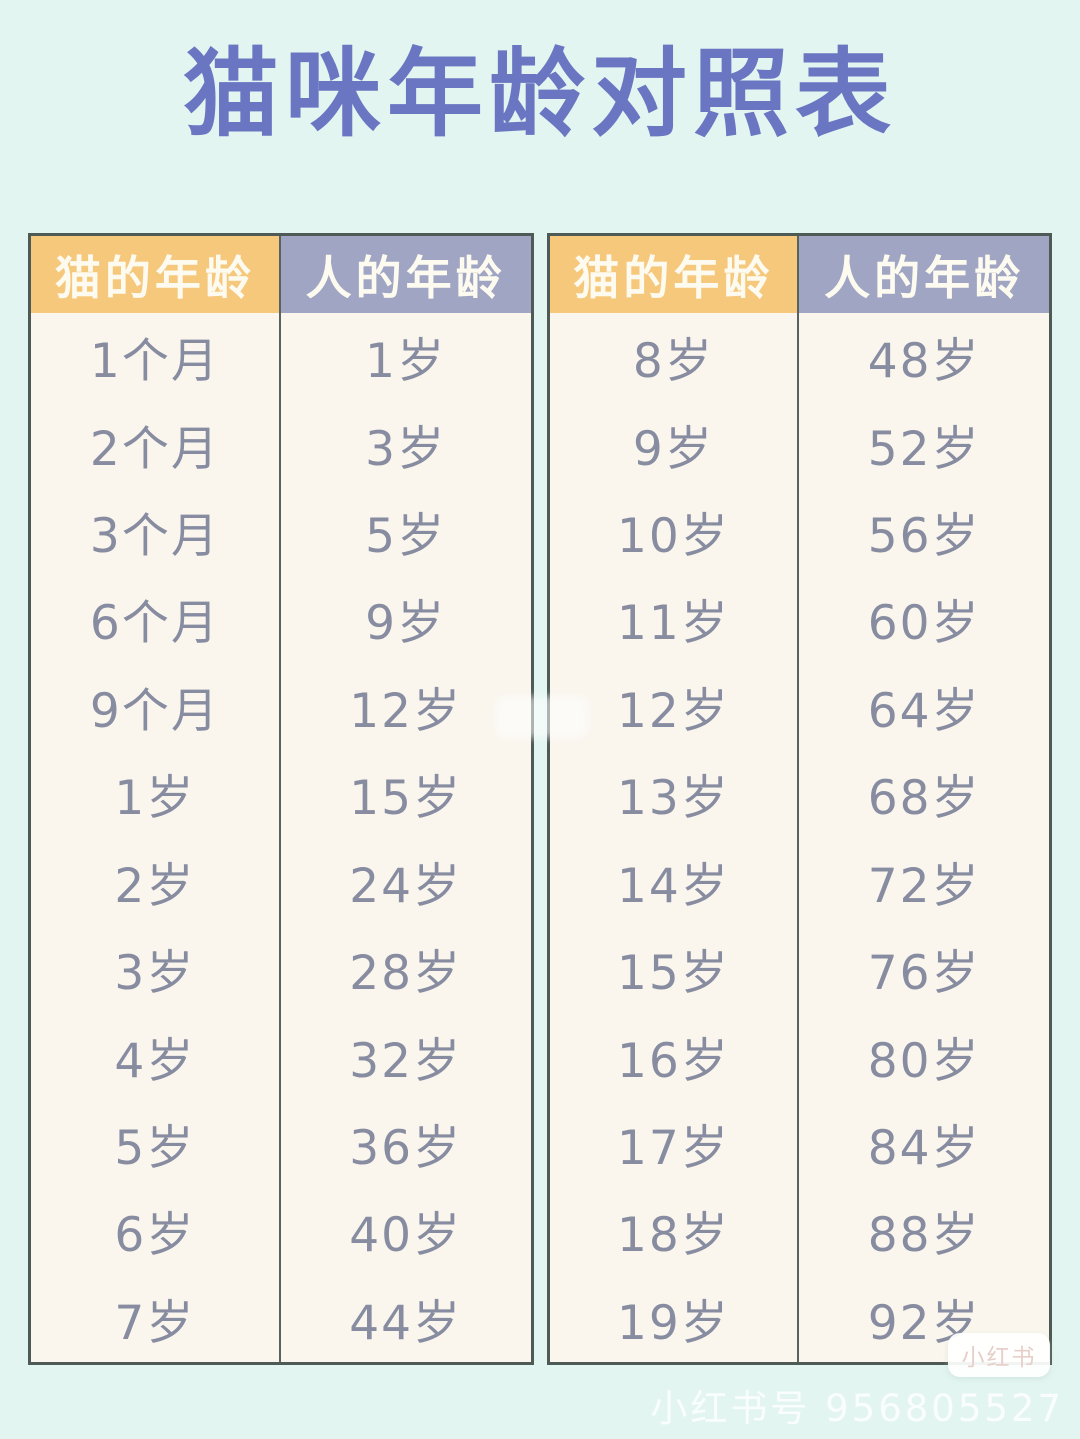 This screenshot has height=1439, width=1080. I want to click on cat-age-cell: 13岁, so click(675, 794).